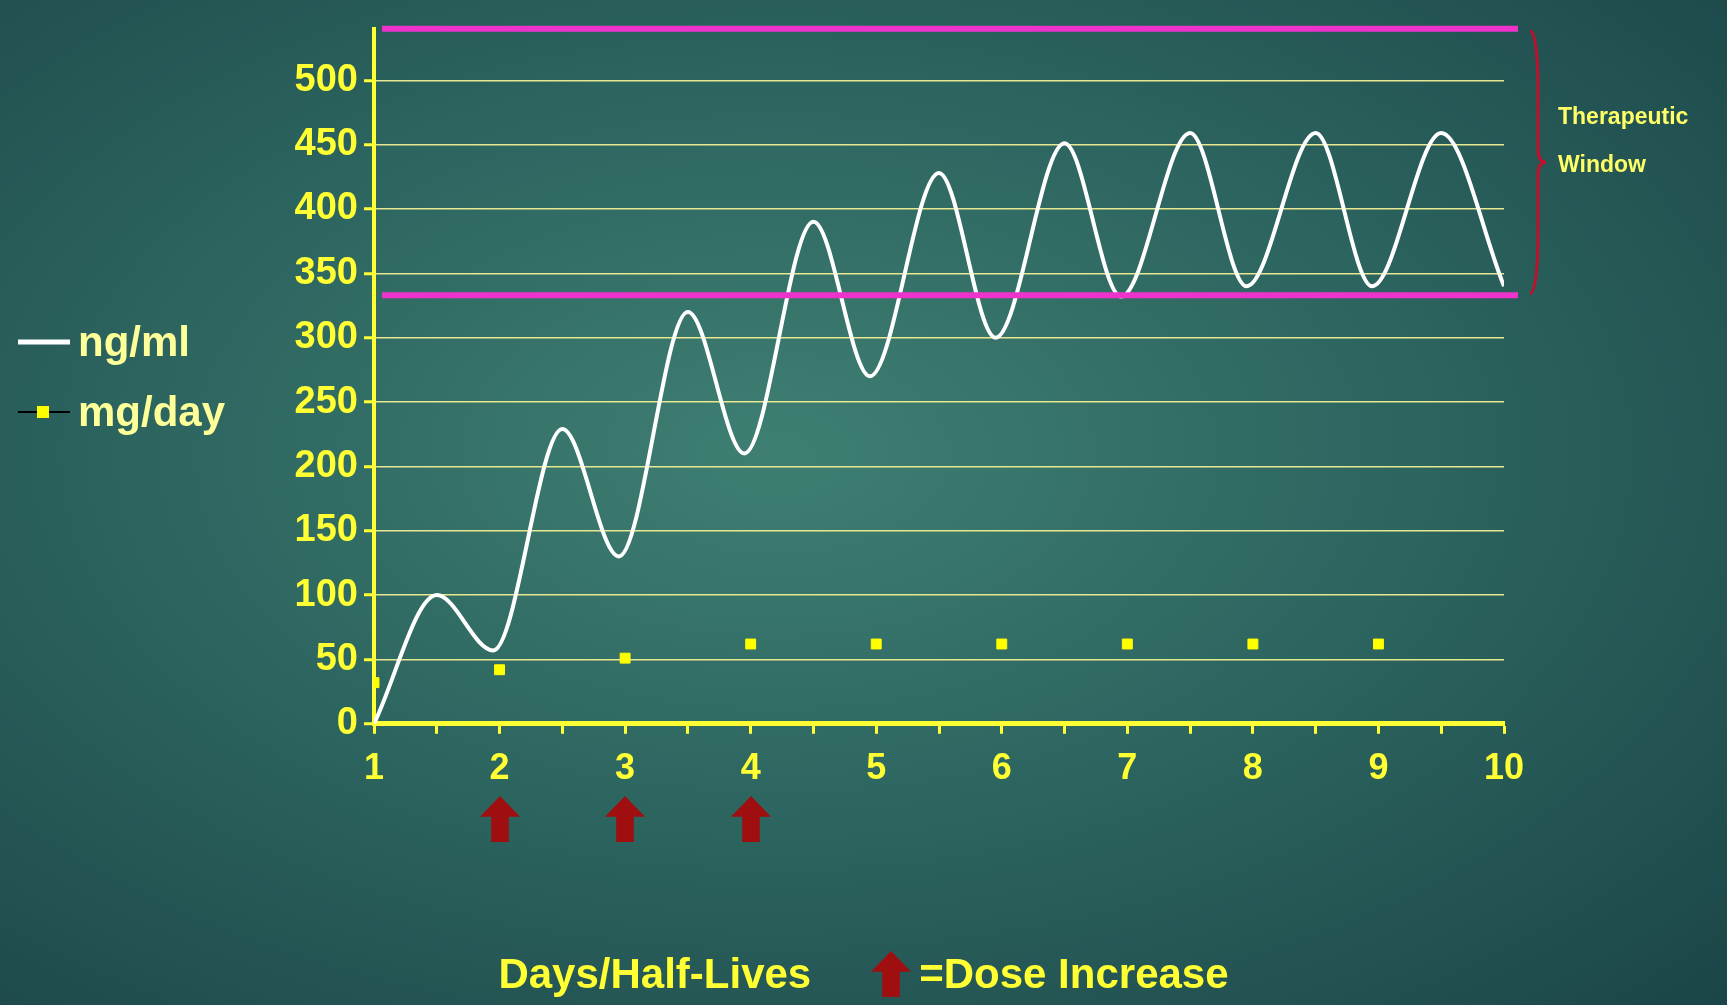  I want to click on x-tick-label: 10, so click(1504, 767).